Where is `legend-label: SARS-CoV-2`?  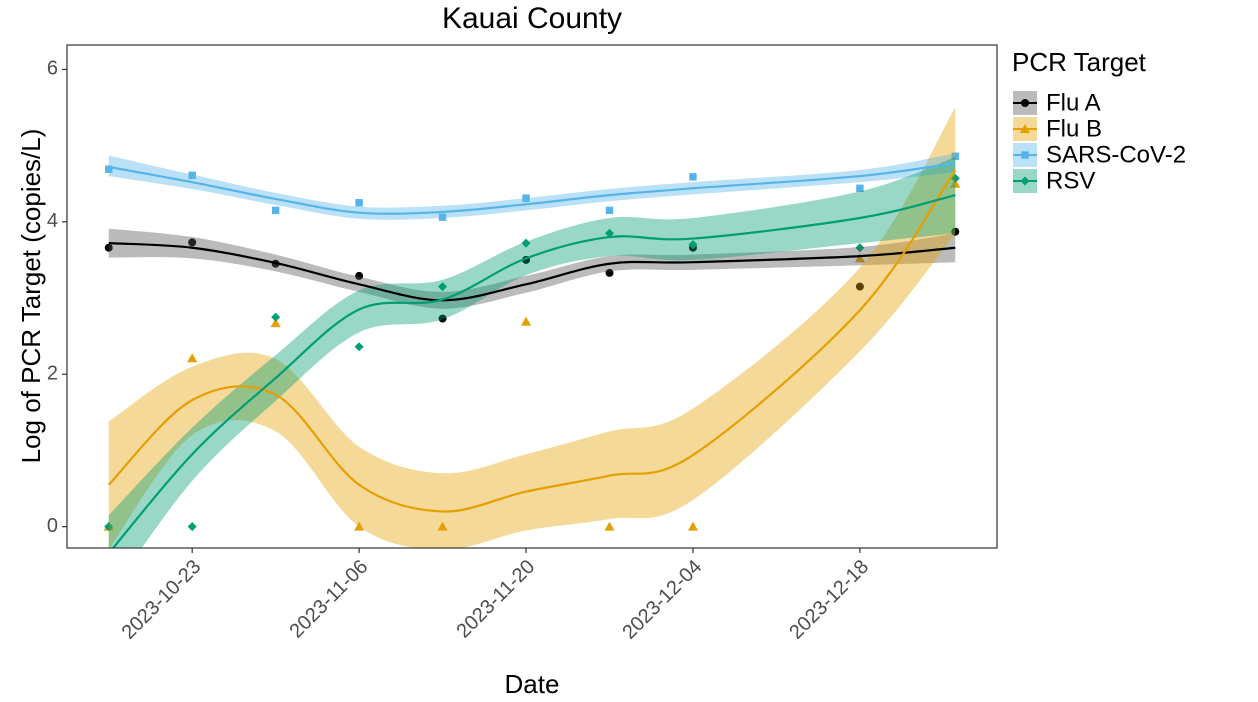
legend-label: SARS-CoV-2 is located at coordinates (1116, 154).